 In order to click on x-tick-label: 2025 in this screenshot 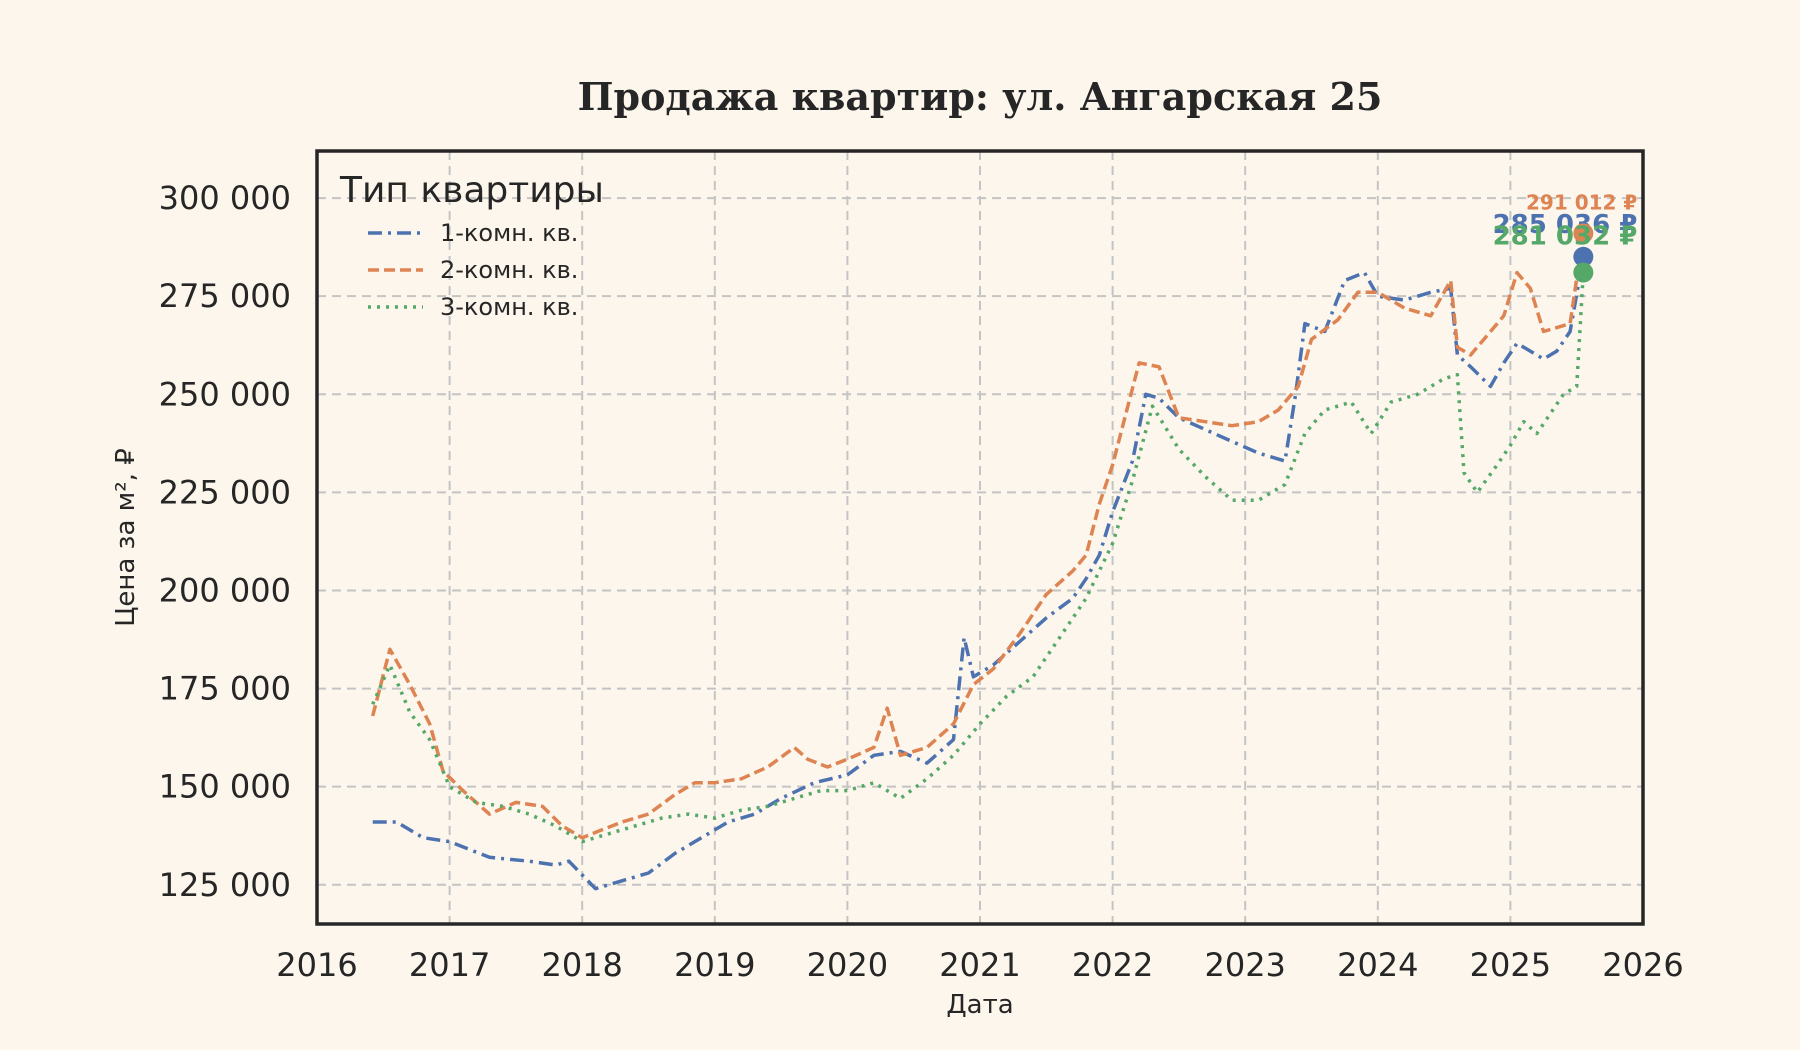, I will do `click(1510, 965)`.